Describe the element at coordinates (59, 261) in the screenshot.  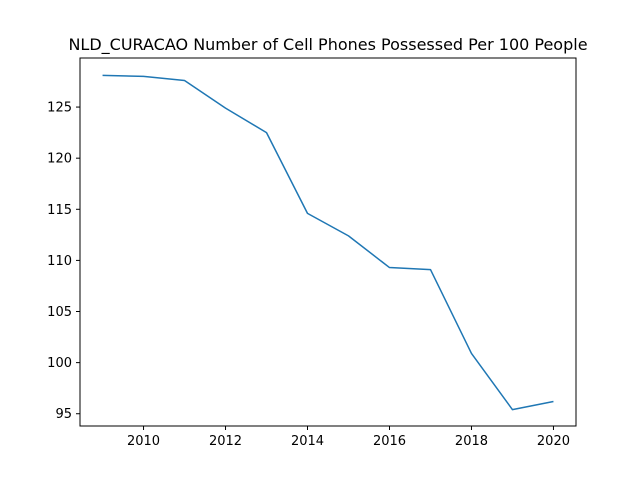
I see `y-tick-label: 110` at that location.